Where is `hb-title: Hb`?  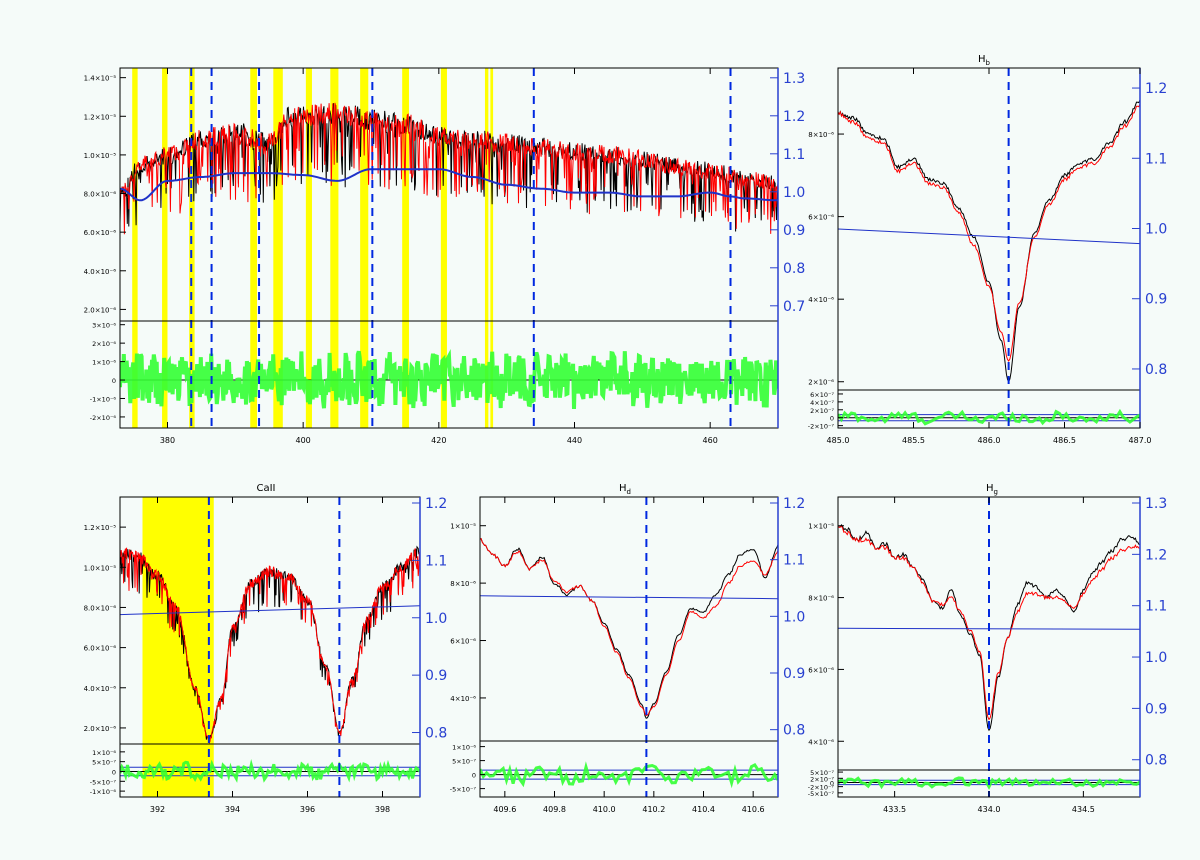 hb-title: Hb is located at coordinates (984, 60).